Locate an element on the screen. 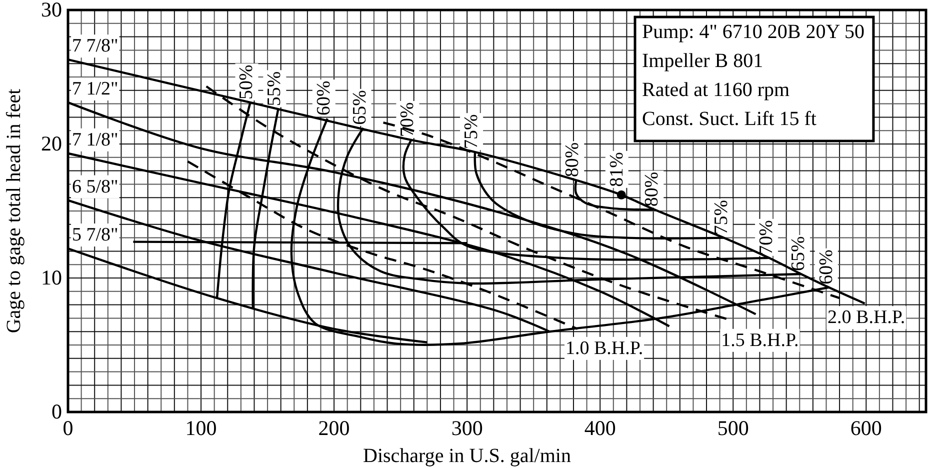 The image size is (929, 468). annotation: Impeller B 801 is located at coordinates (703, 61).